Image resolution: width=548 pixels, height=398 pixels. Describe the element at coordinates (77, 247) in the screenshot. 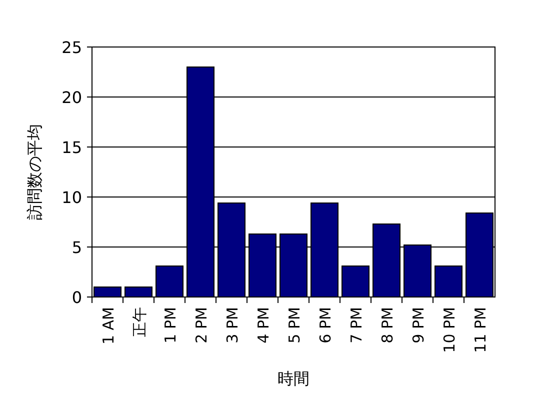

I see `y-tick-label: 5` at that location.